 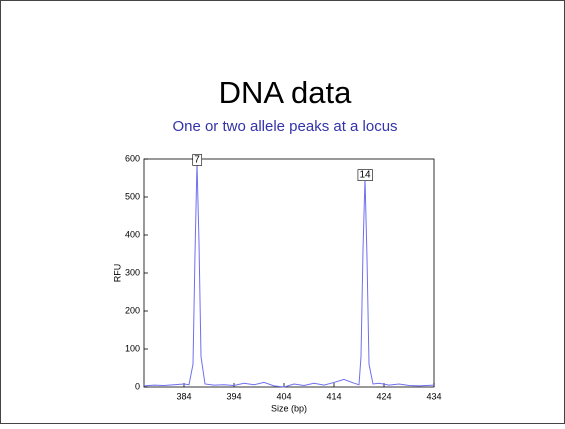 What do you see at coordinates (284, 126) in the screenshot?
I see `slide-subtitle: One or two allele peaks at a locus` at bounding box center [284, 126].